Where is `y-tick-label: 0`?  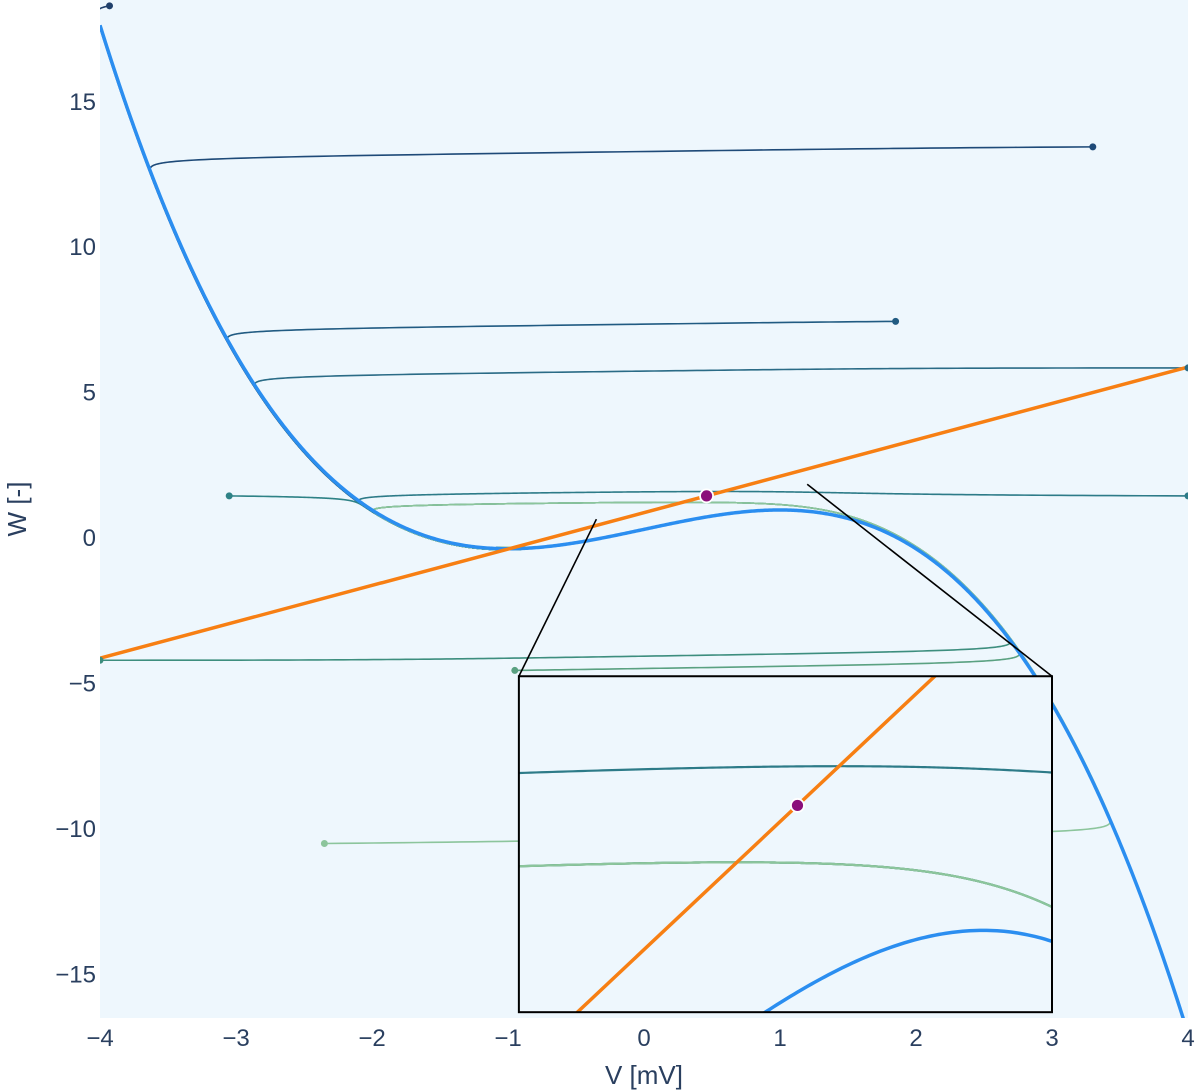 y-tick-label: 0 is located at coordinates (89, 538).